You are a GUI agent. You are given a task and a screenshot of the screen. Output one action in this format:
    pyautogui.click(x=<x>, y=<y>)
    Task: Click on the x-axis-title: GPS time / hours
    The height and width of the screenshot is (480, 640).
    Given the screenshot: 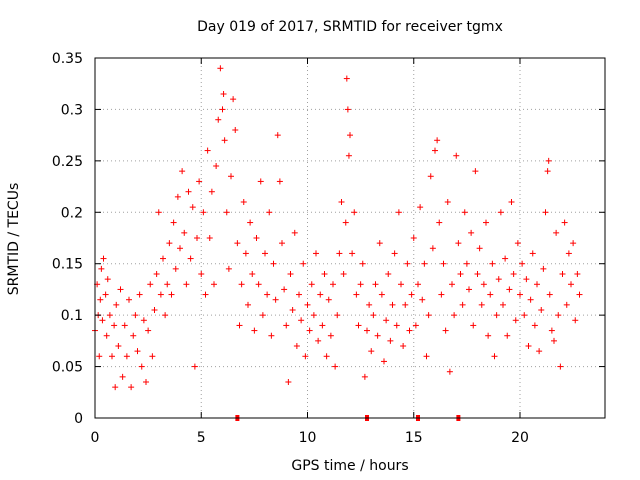 What is the action you would take?
    pyautogui.click(x=349, y=466)
    